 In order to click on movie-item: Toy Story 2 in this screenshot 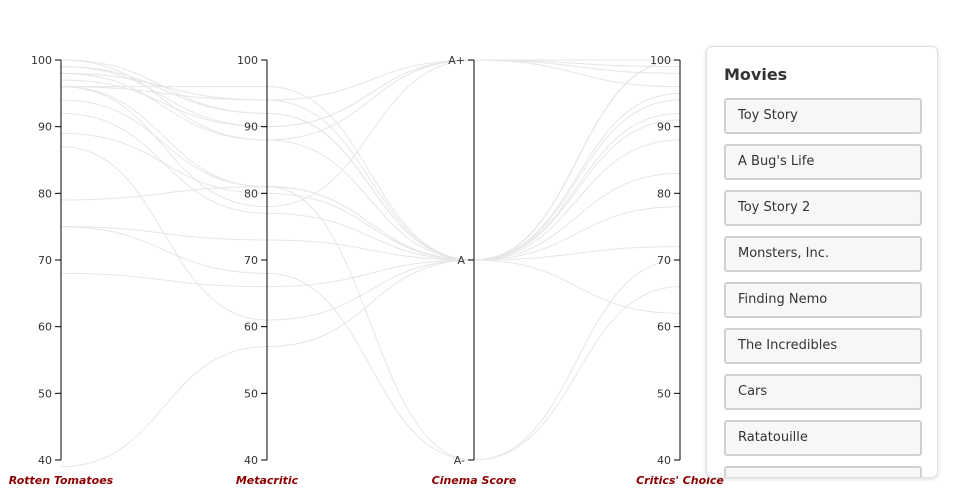, I will do `click(823, 208)`.